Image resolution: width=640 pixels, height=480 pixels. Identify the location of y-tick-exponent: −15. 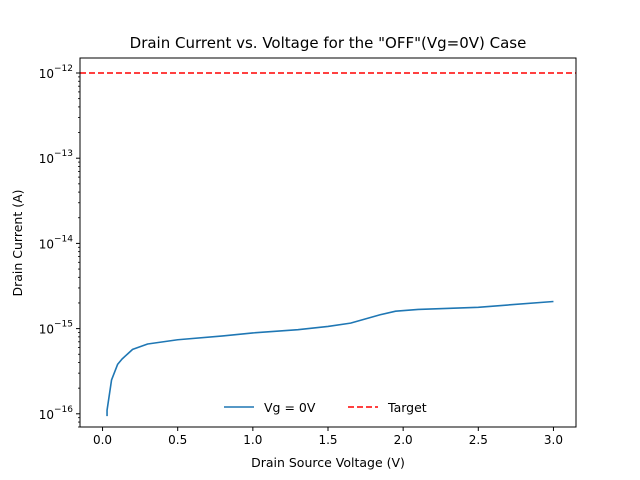
(63, 325).